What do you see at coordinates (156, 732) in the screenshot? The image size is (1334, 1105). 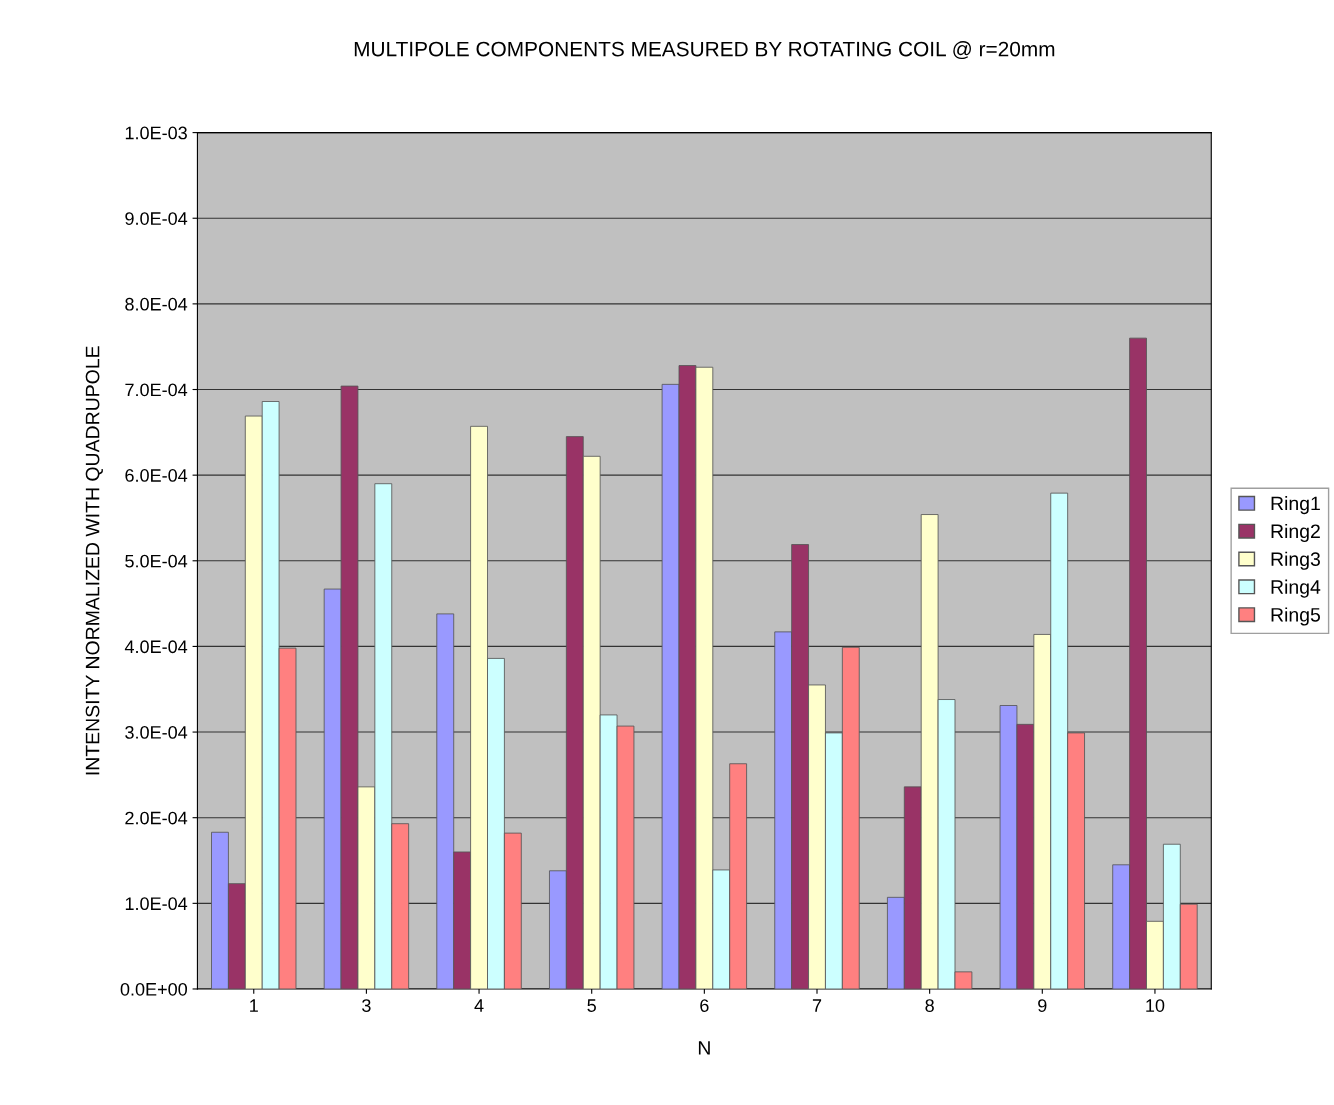 I see `y-tick-label: 3.0E-04` at bounding box center [156, 732].